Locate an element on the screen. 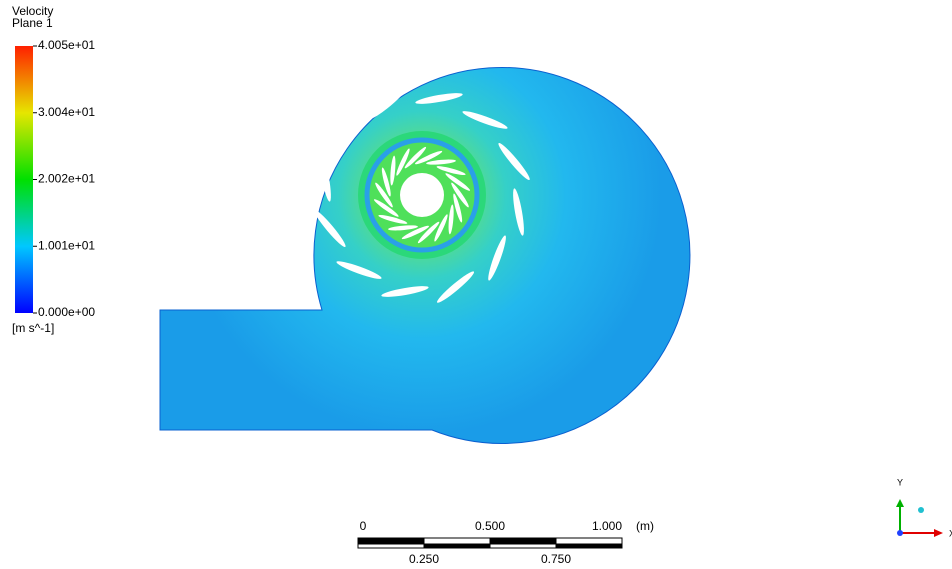 This screenshot has width=952, height=569. x-arrow-head is located at coordinates (938, 533).